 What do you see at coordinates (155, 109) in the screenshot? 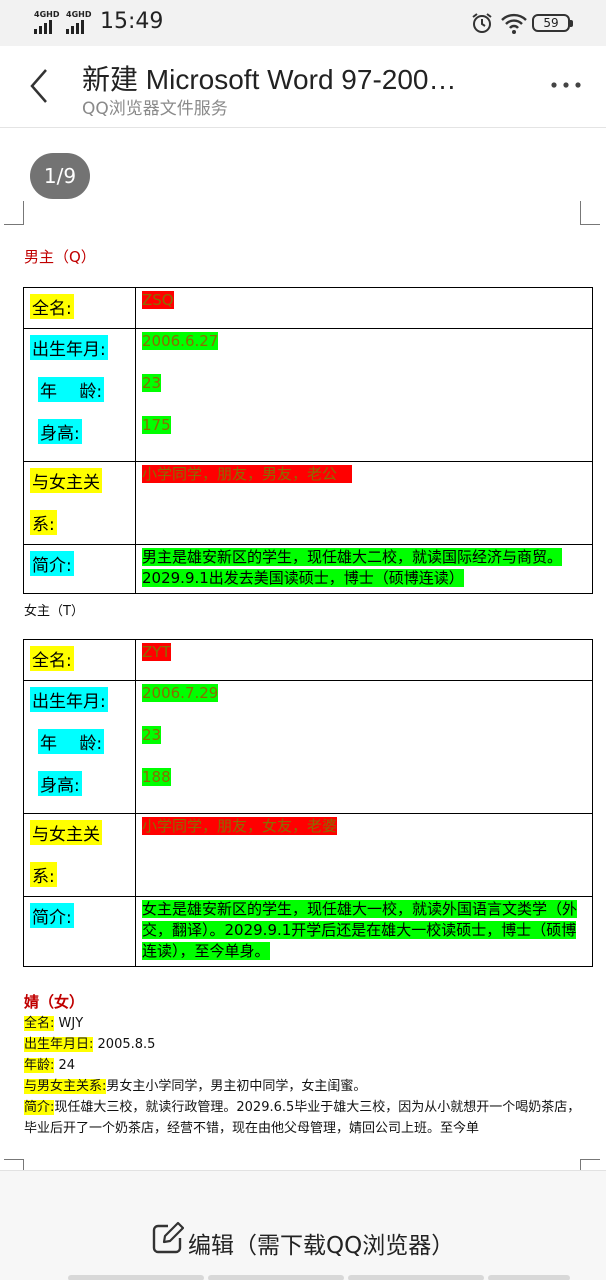
I see `document-subtitle: QQ浏览器文件服务` at bounding box center [155, 109].